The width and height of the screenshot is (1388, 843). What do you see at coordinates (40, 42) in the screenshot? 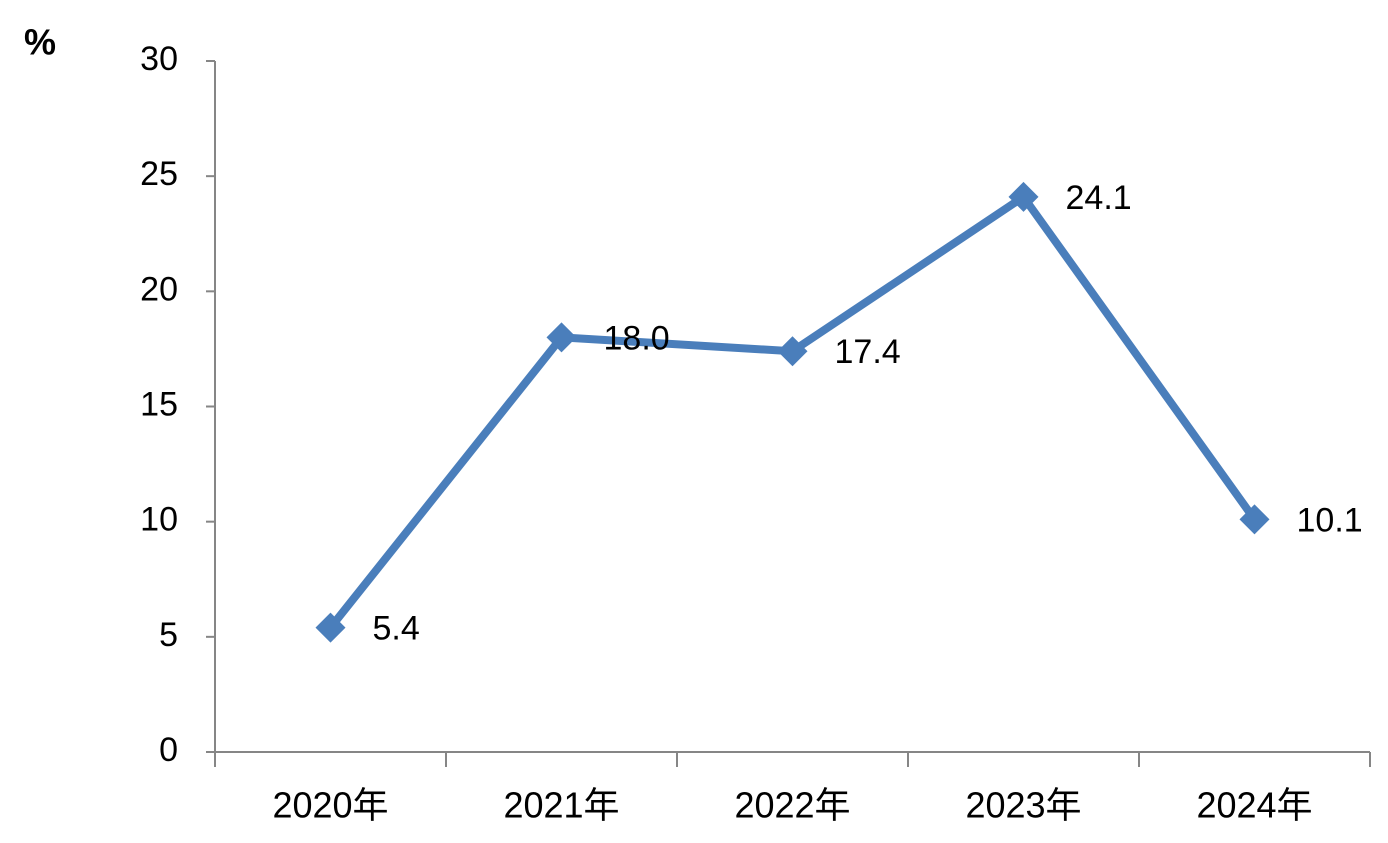
I see `y-axis-label: %` at bounding box center [40, 42].